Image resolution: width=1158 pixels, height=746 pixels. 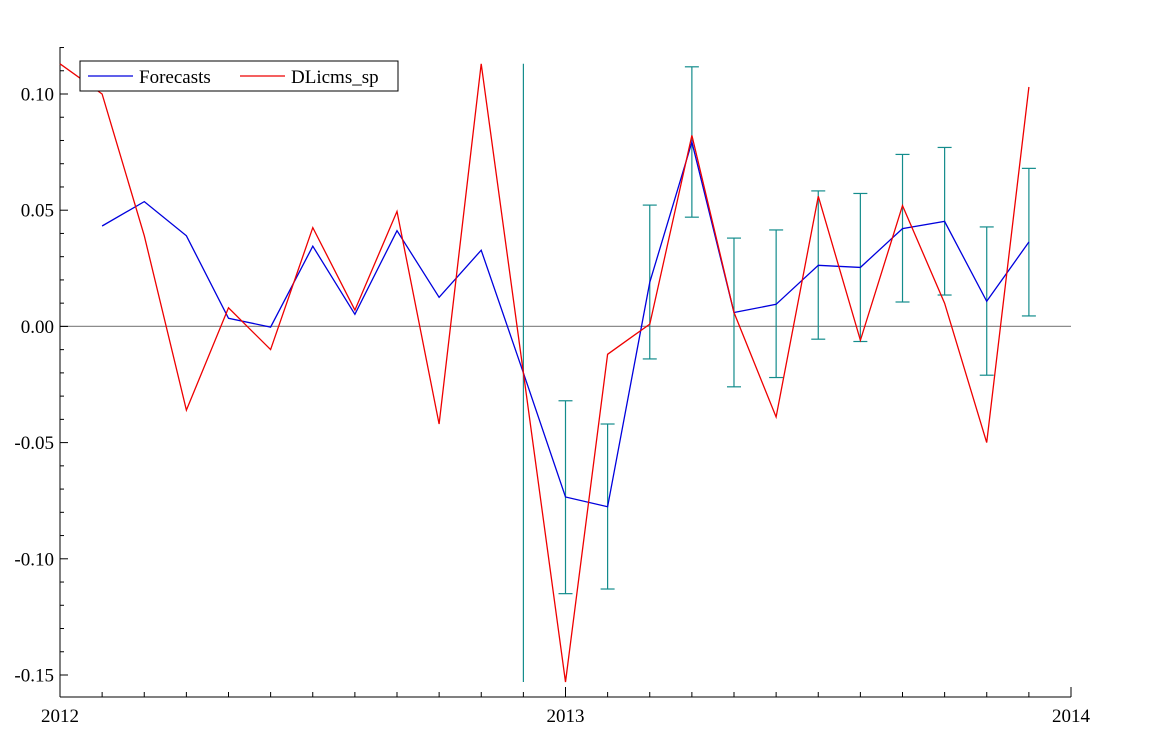 What do you see at coordinates (37, 211) in the screenshot?
I see `y-tick-label: 0.05` at bounding box center [37, 211].